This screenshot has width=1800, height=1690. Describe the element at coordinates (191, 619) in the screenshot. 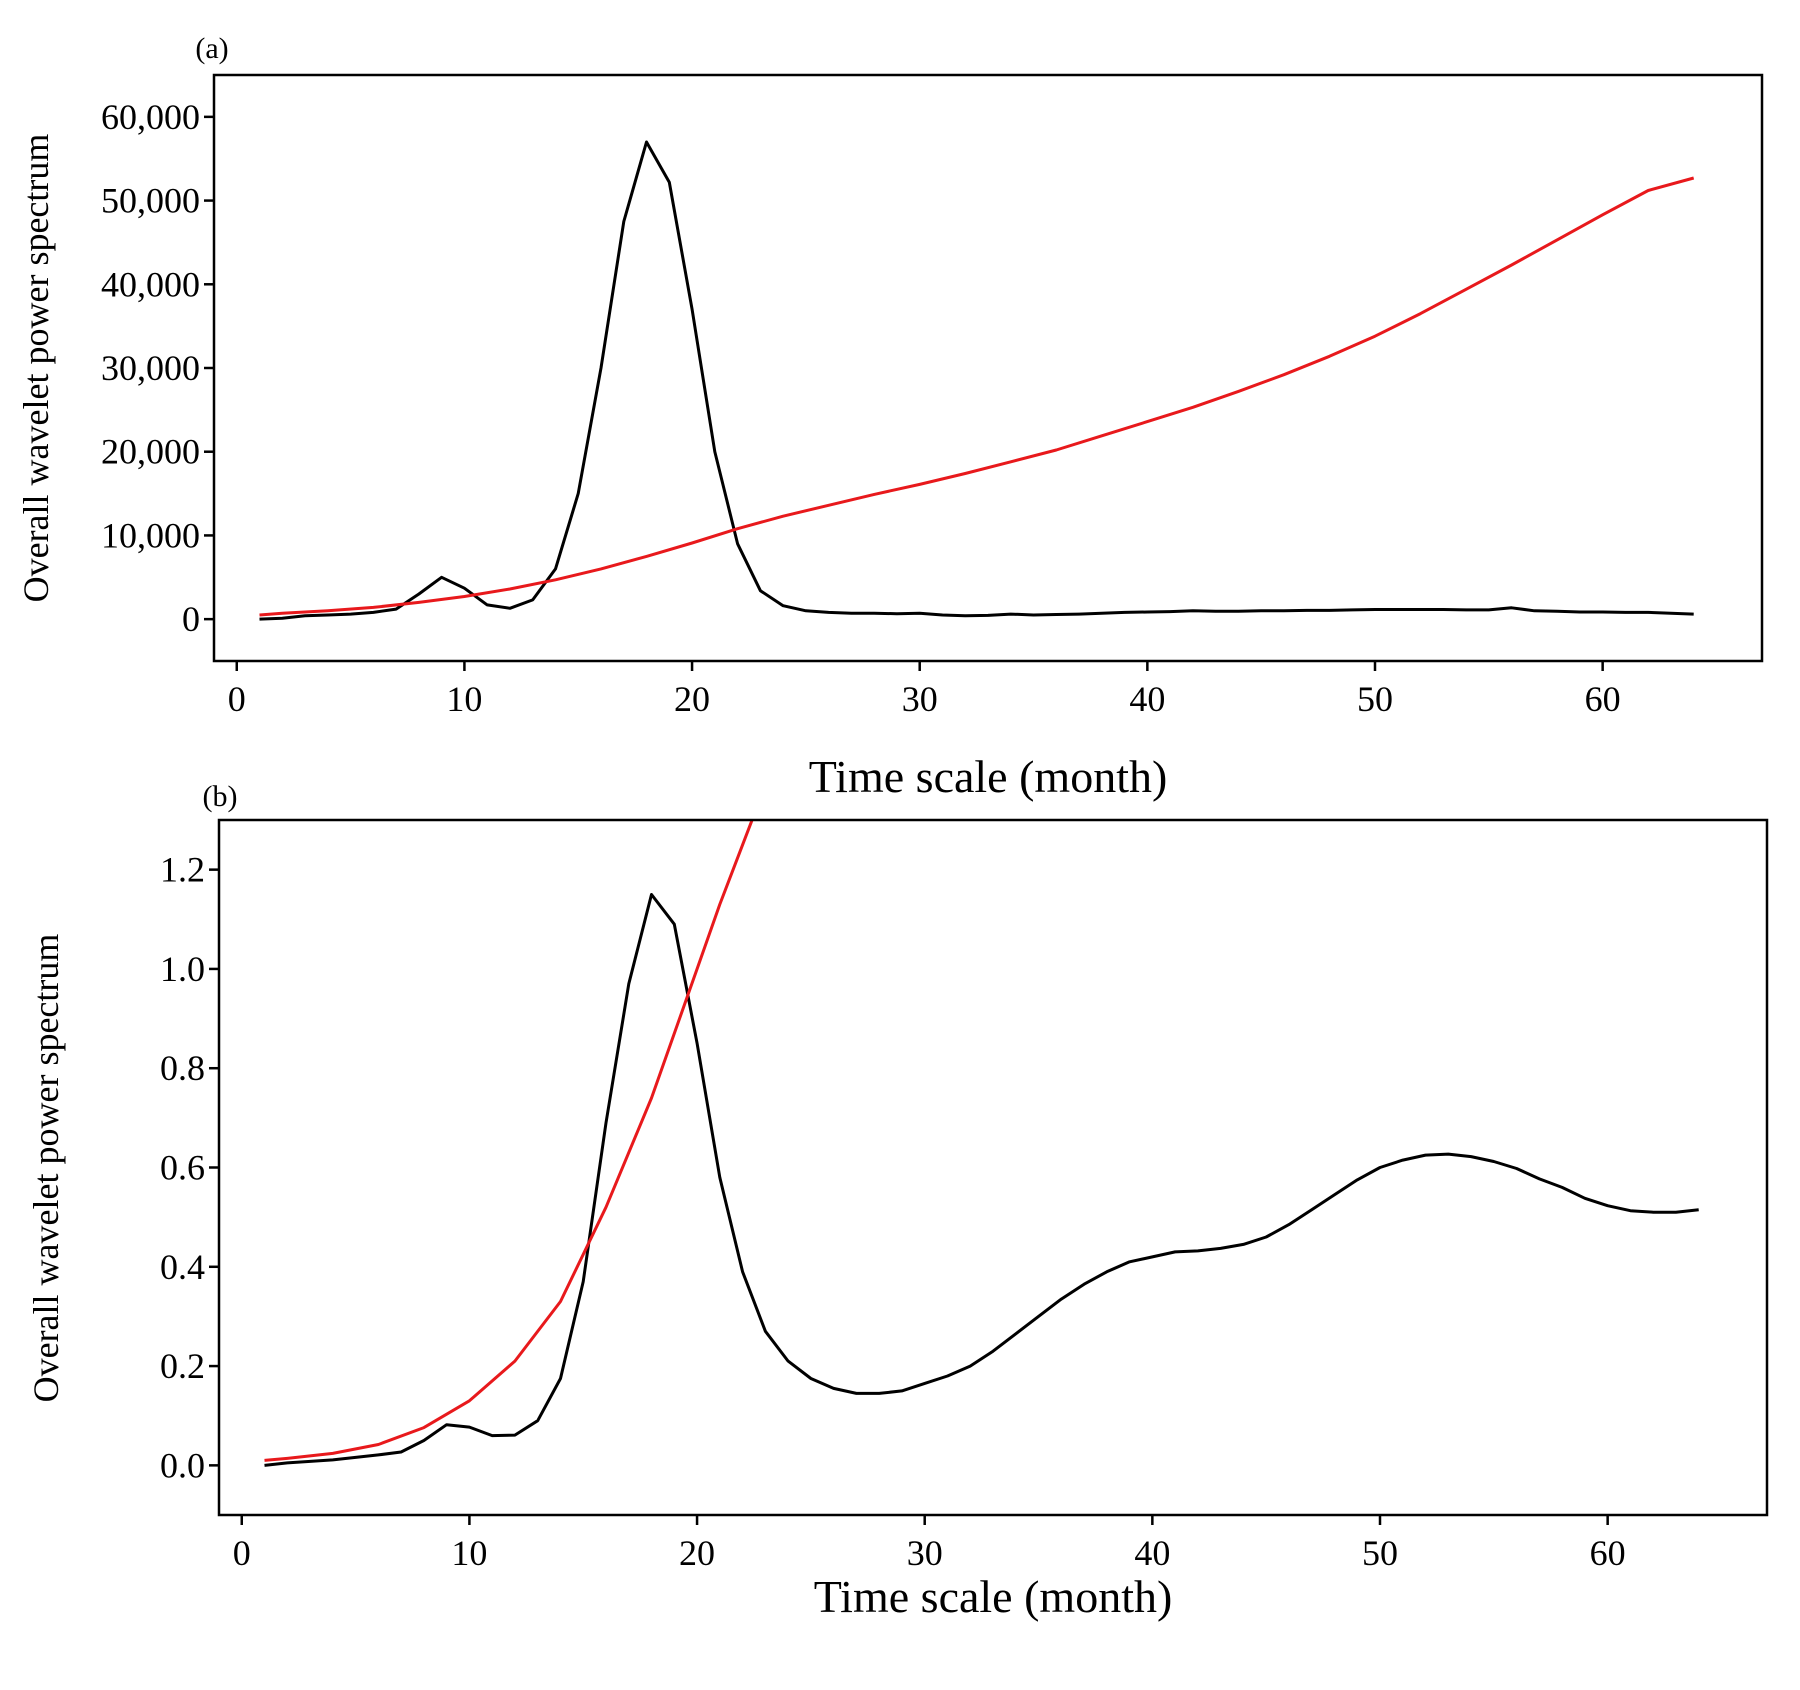

I see `y-tick-label: 0` at that location.